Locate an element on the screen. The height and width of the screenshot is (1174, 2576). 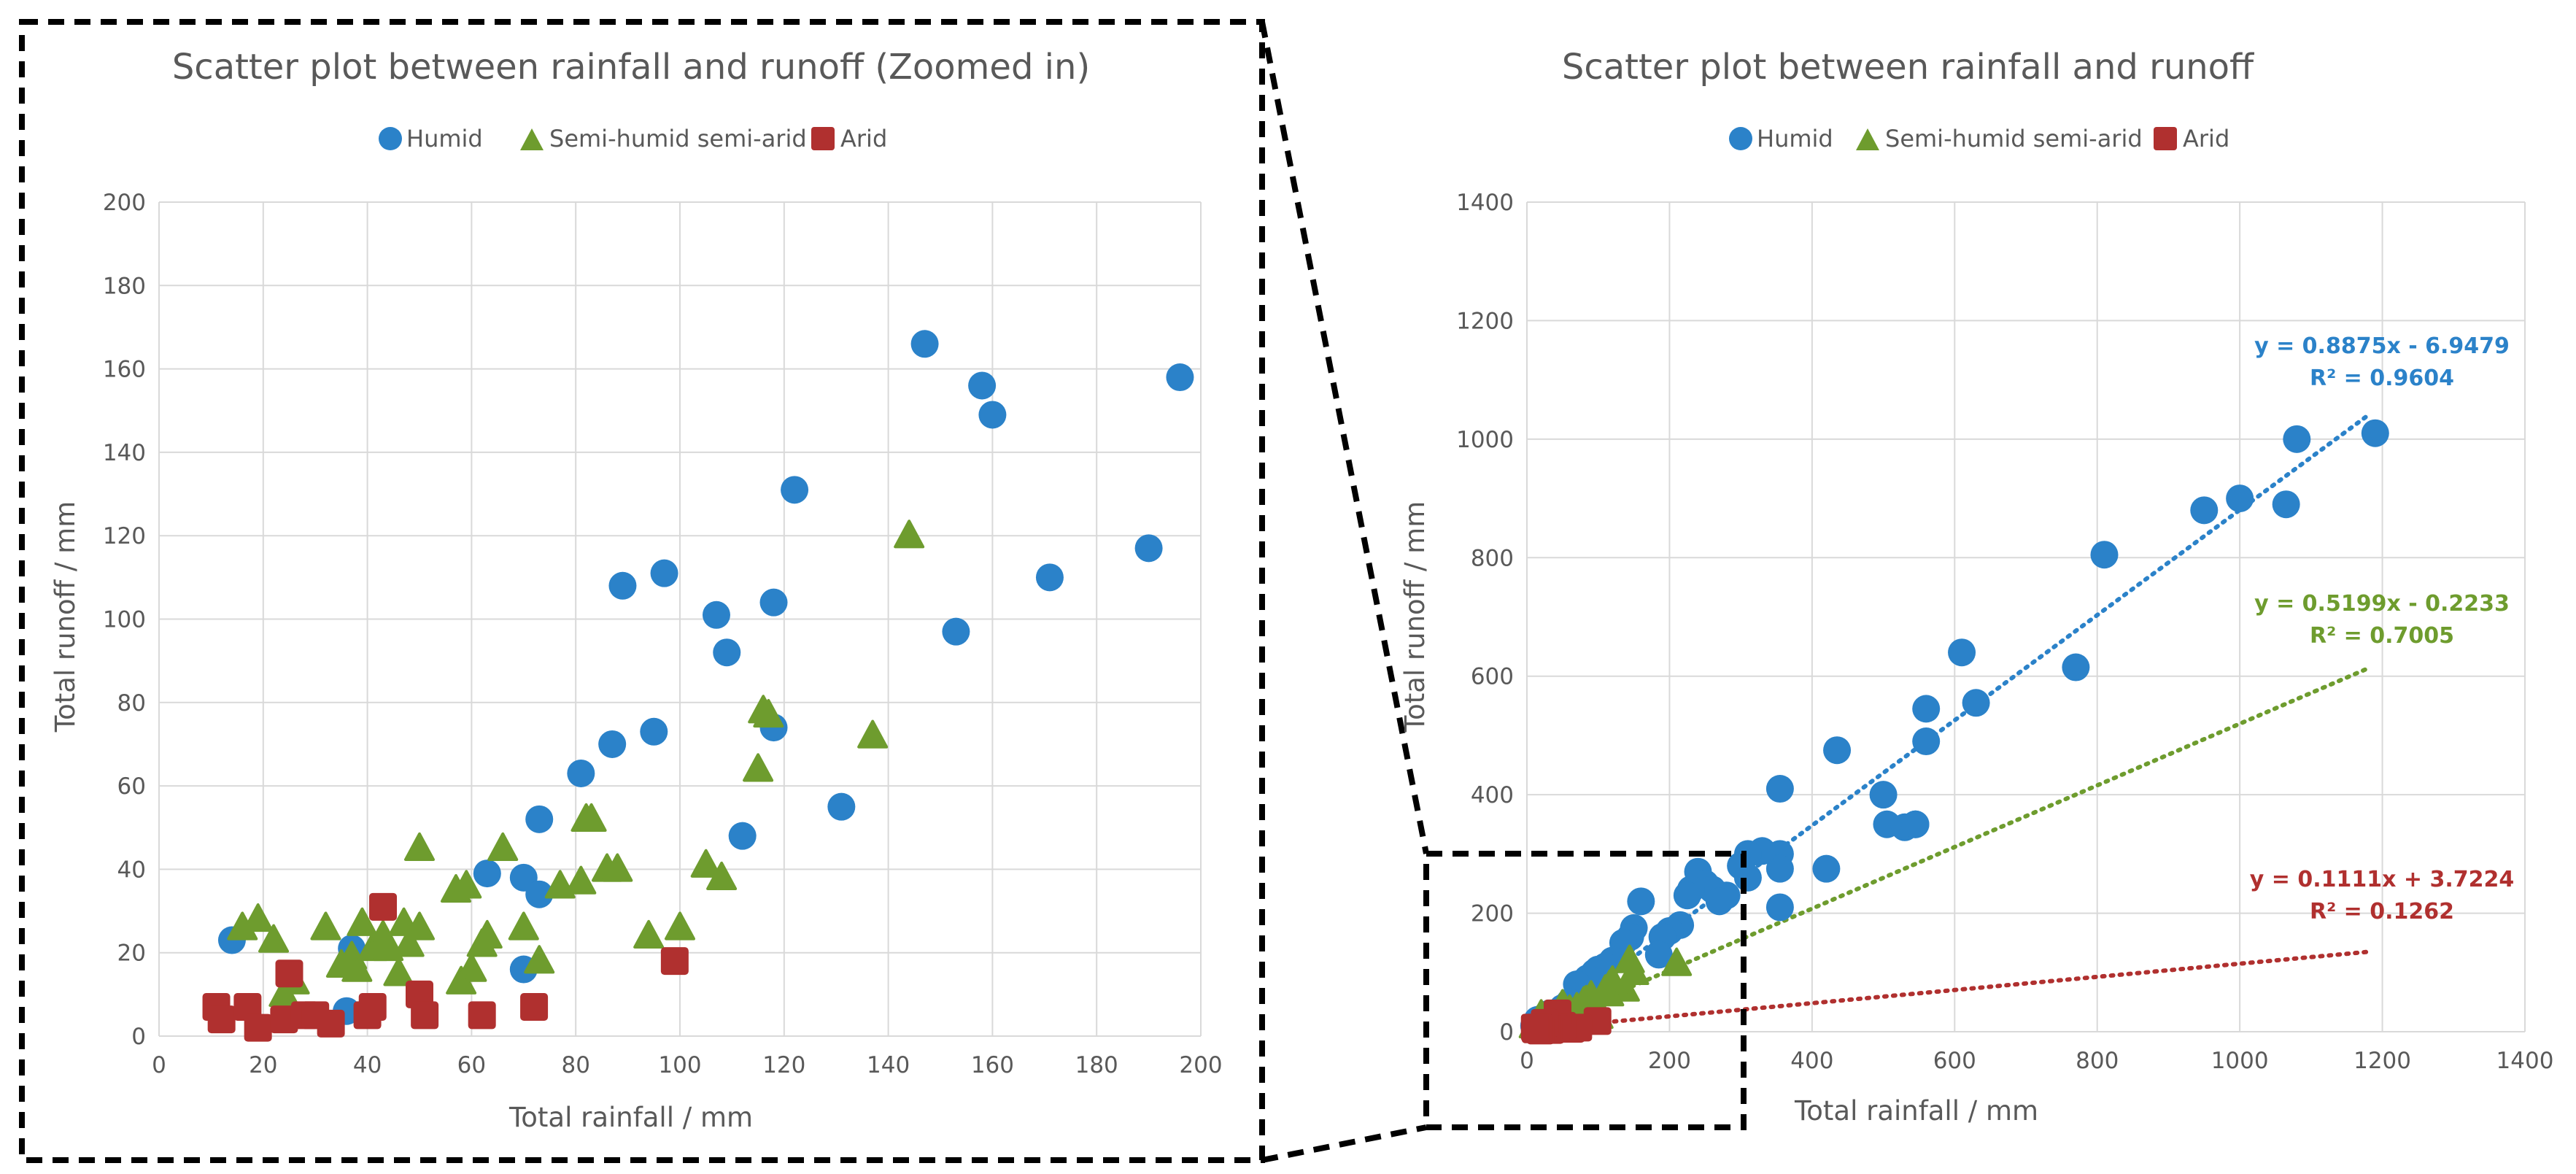
semi-trend-equation: y = 0.5199x - 0.2233 is located at coordinates (2382, 604).